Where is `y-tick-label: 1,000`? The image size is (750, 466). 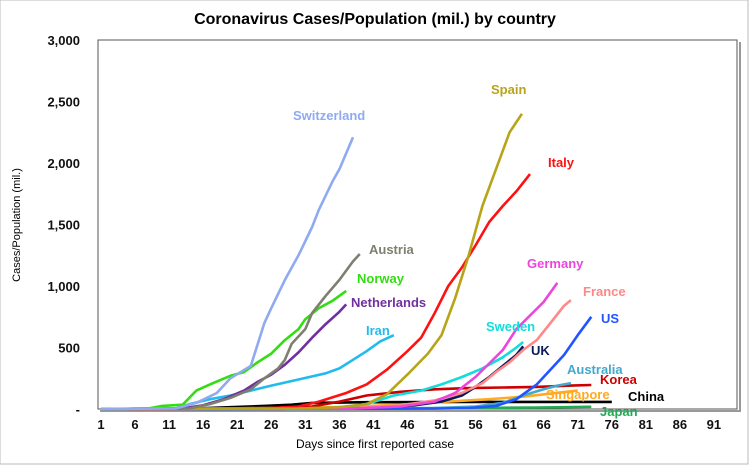 y-tick-label: 1,000 is located at coordinates (63, 286).